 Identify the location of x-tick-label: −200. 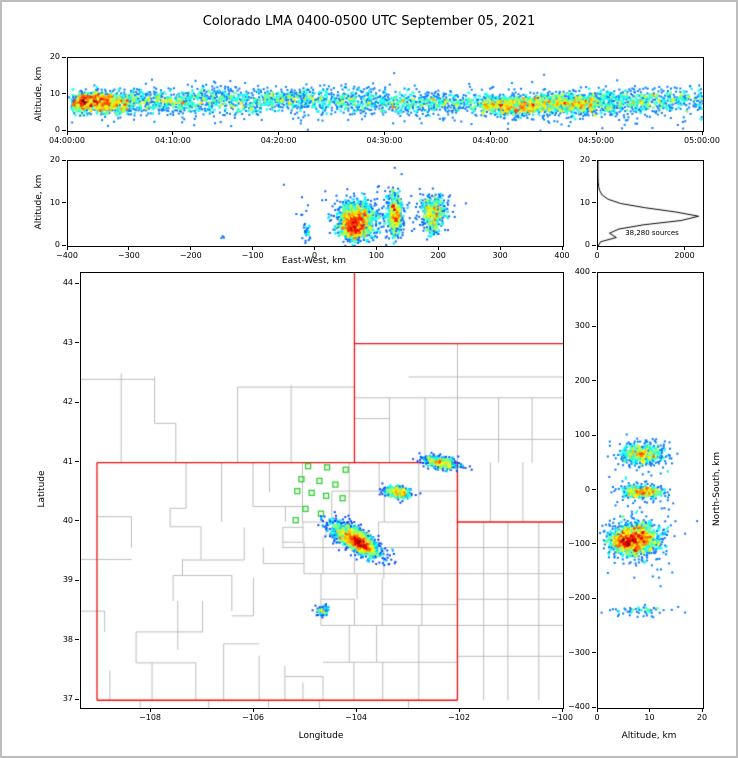
(190, 255).